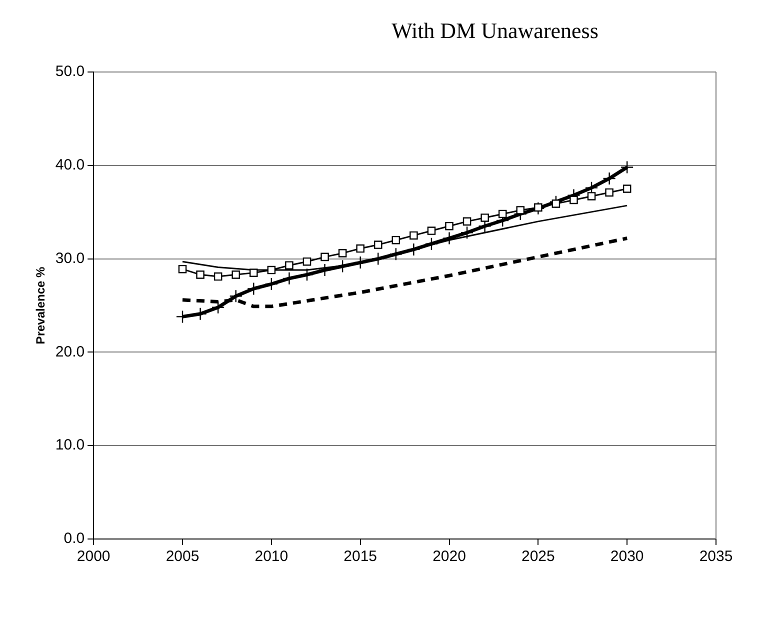 The width and height of the screenshot is (764, 619). What do you see at coordinates (716, 557) in the screenshot?
I see `x-tick-label: 2035` at bounding box center [716, 557].